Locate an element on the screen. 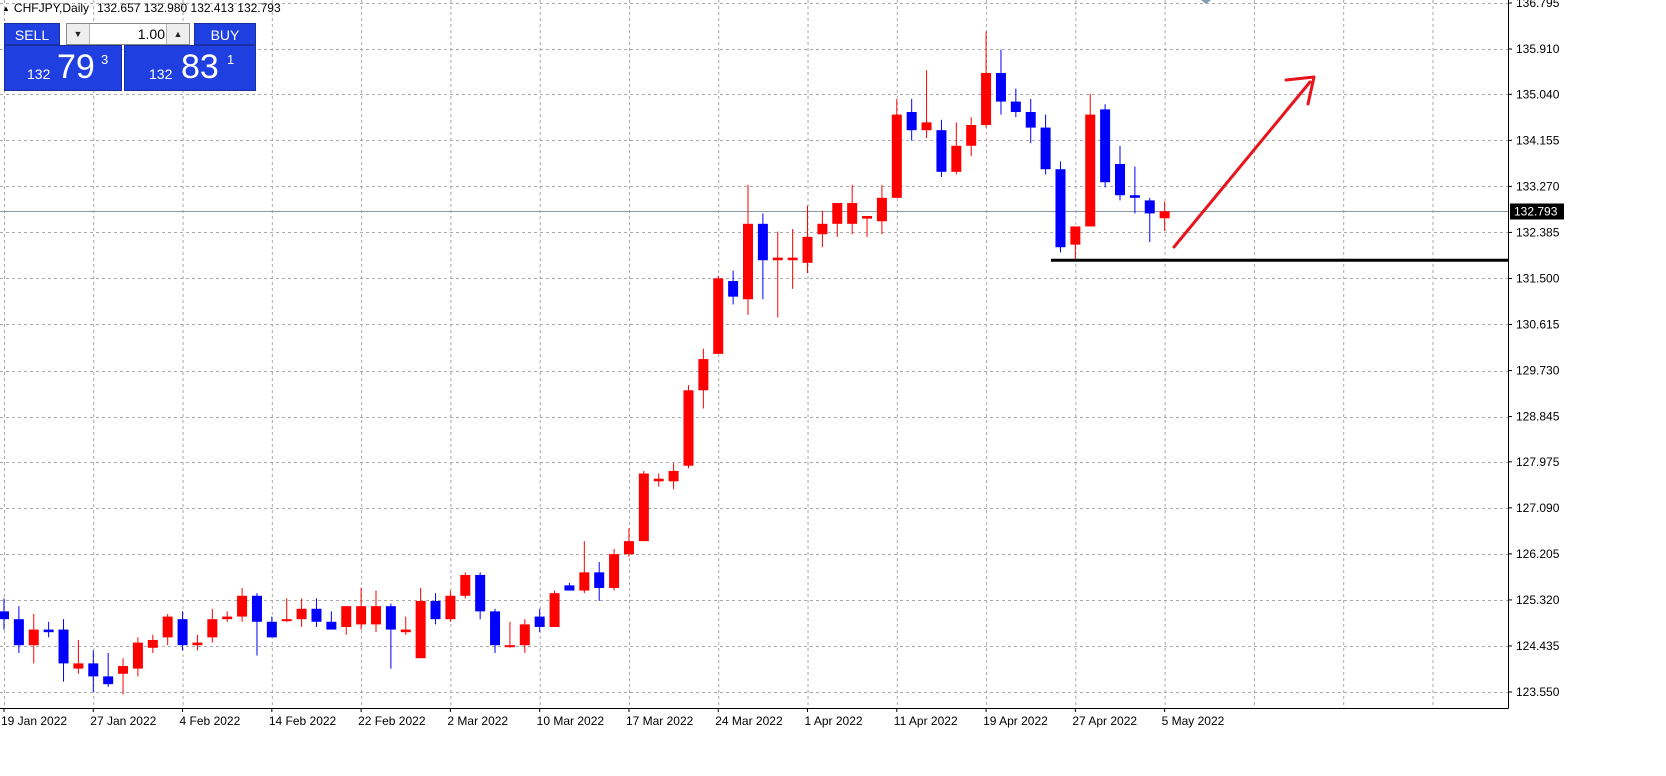 Image resolution: width=1666 pixels, height=776 pixels. x-tick-label: 1 Apr 2022 is located at coordinates (834, 721).